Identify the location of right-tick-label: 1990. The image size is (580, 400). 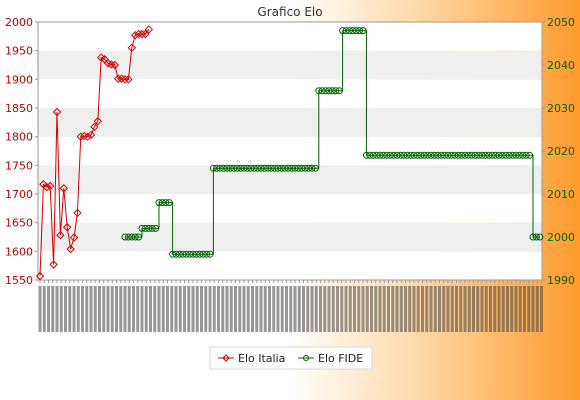
(561, 280).